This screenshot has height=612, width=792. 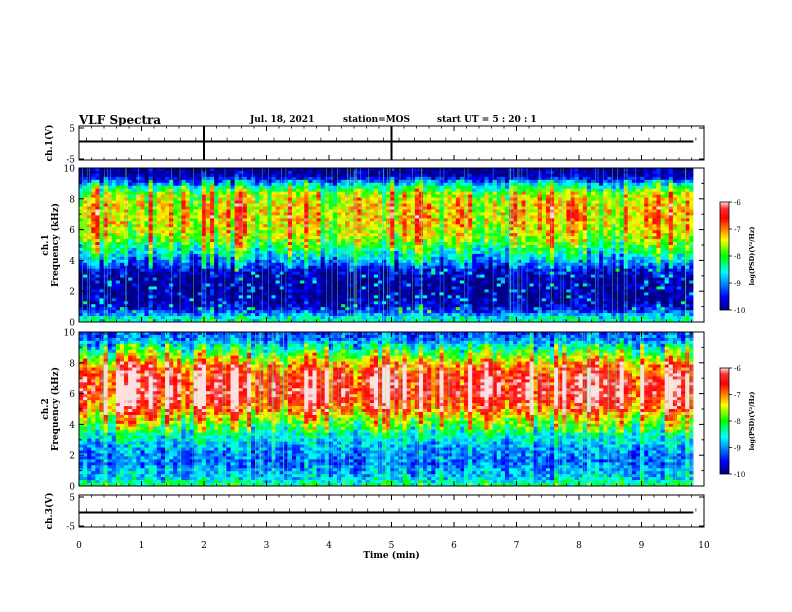 I want to click on xtick-label: 3, so click(x=267, y=546).